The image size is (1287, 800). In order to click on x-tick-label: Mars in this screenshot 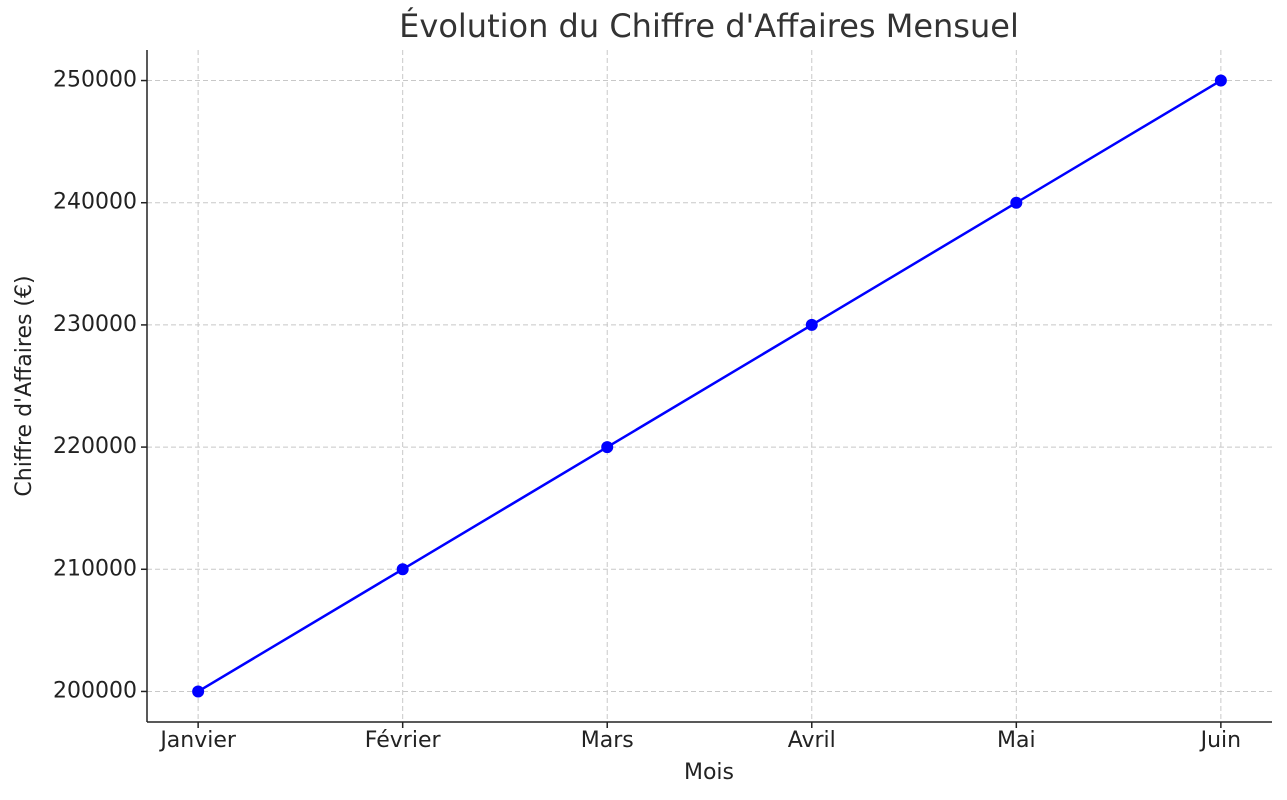, I will do `click(607, 740)`.